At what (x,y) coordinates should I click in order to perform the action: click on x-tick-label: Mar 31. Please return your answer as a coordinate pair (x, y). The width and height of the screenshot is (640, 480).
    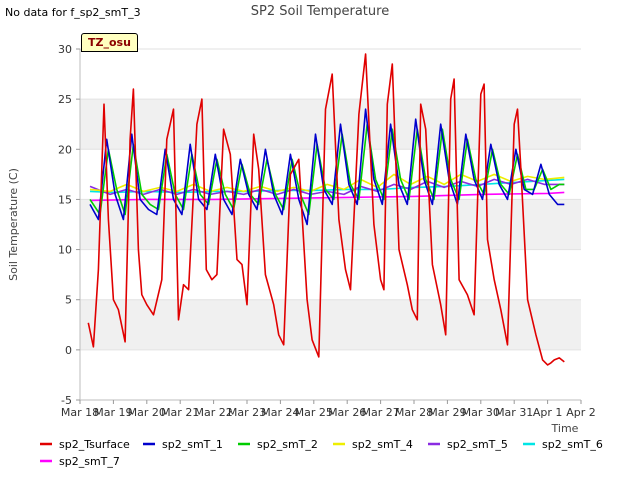
    Looking at the image, I should click on (514, 412).